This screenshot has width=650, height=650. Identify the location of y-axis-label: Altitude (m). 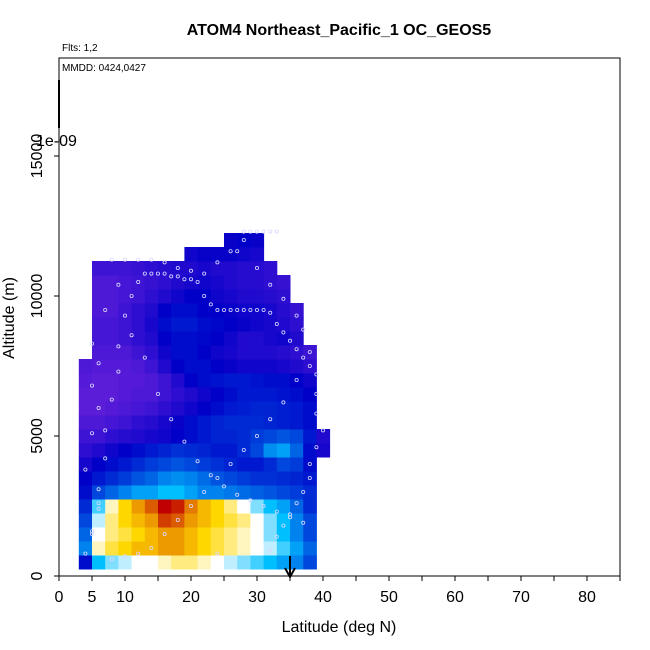
(9, 318).